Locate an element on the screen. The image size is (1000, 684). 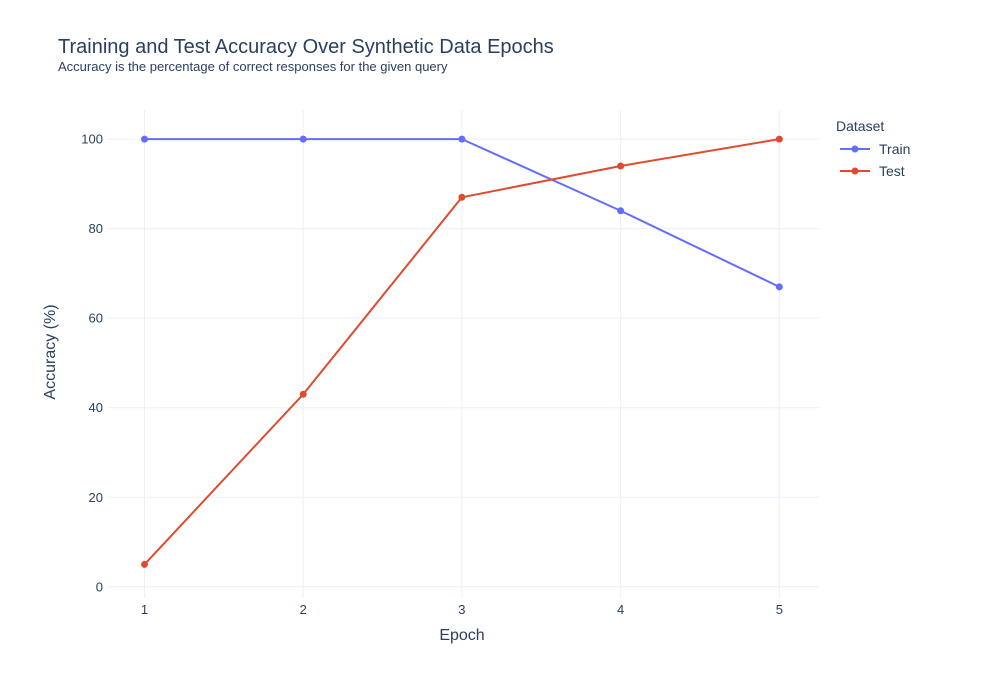
y-tick-label: 20 is located at coordinates (96, 497).